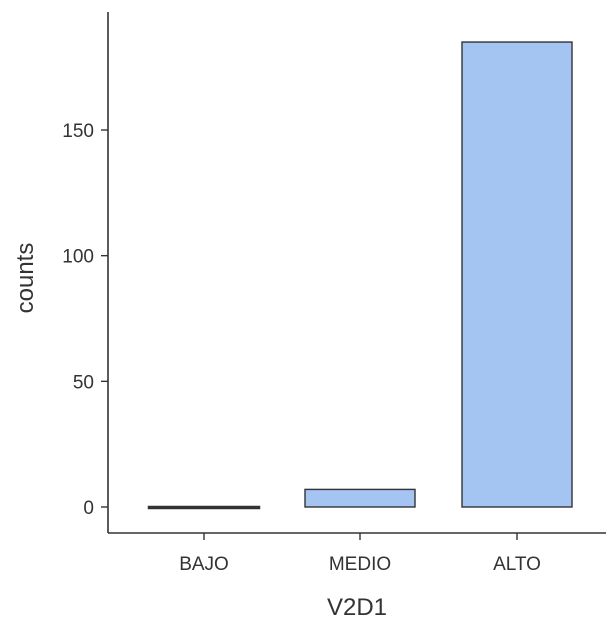 The height and width of the screenshot is (624, 606). What do you see at coordinates (83, 382) in the screenshot?
I see `y-tick-label: 50` at bounding box center [83, 382].